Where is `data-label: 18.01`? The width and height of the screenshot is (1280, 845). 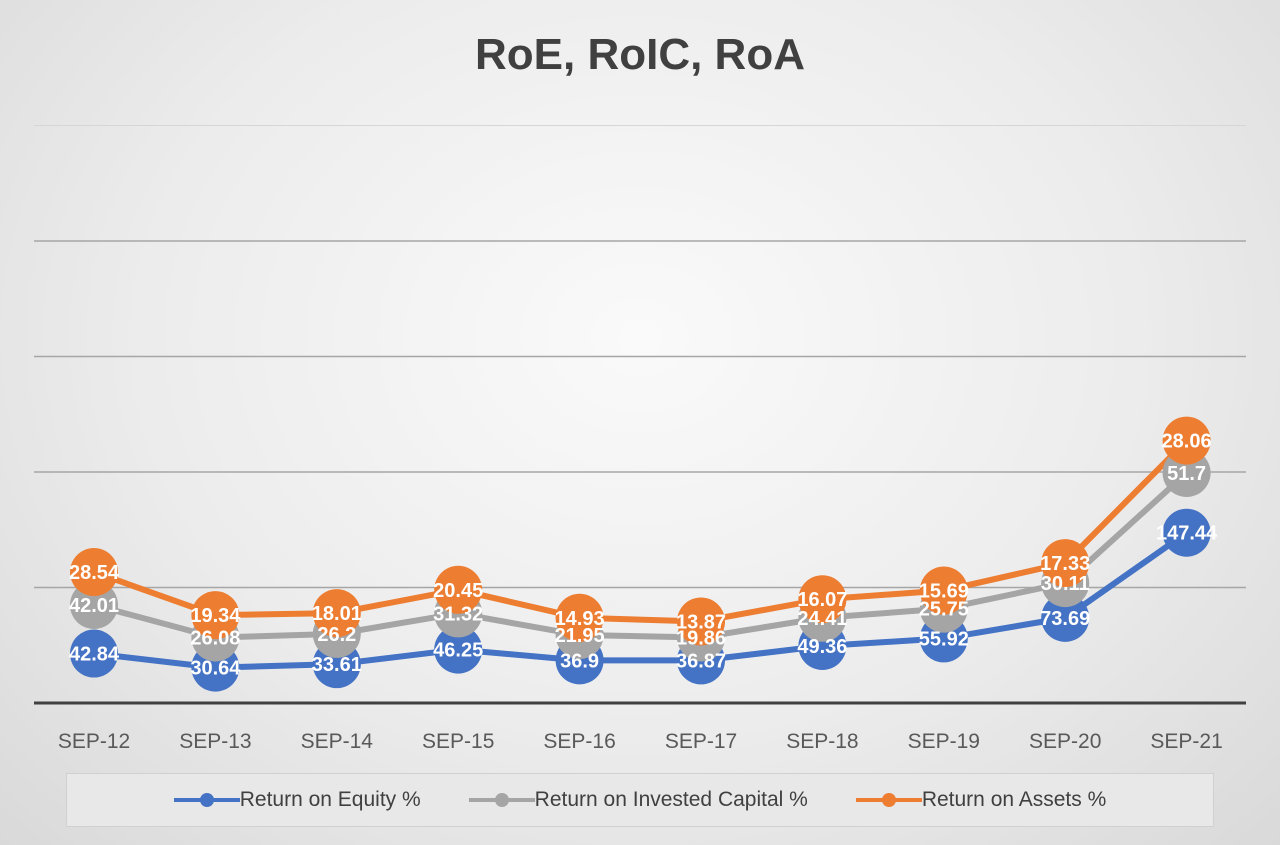
data-label: 18.01 is located at coordinates (337, 614).